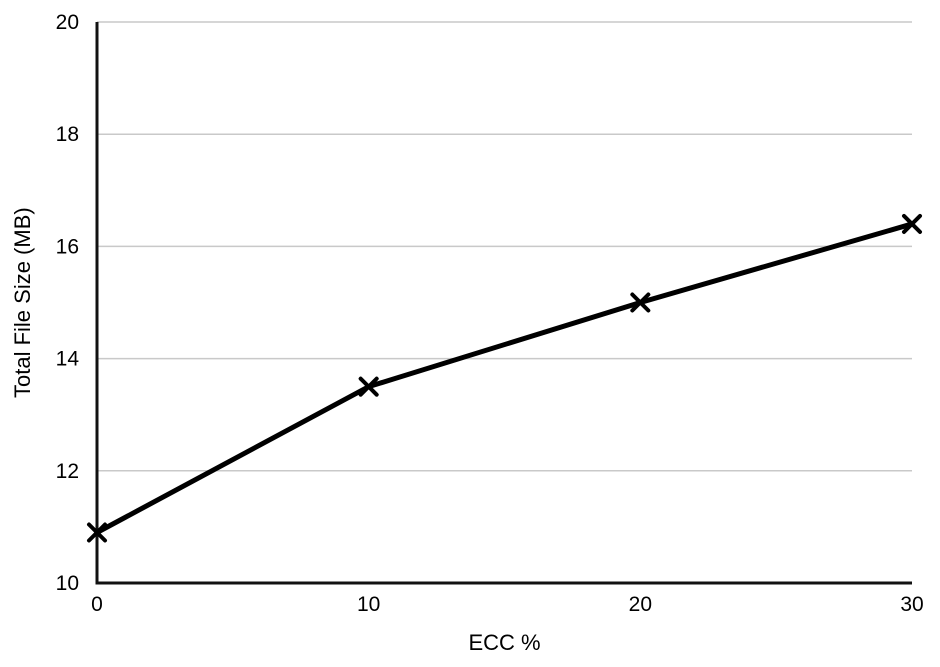  What do you see at coordinates (640, 302) in the screenshot?
I see `data-marker-x20` at bounding box center [640, 302].